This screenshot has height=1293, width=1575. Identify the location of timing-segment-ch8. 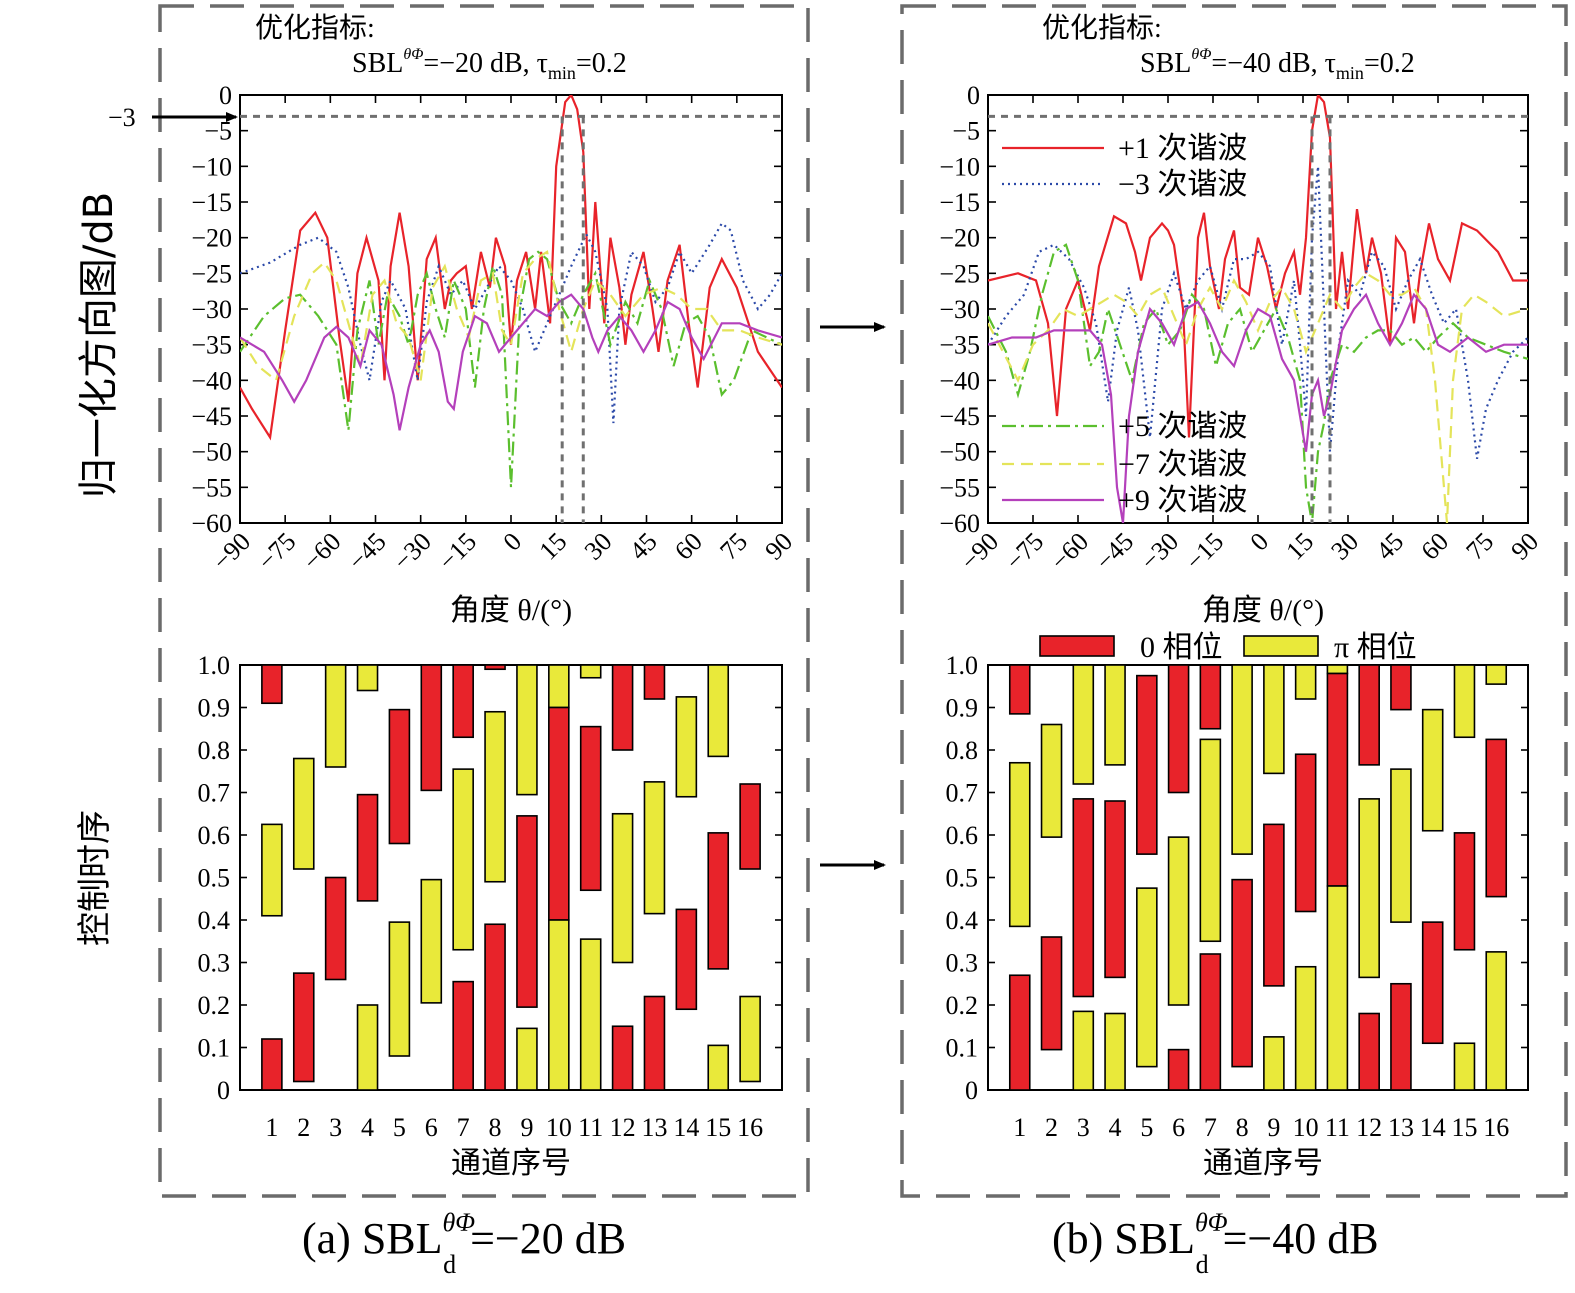
(1242, 973).